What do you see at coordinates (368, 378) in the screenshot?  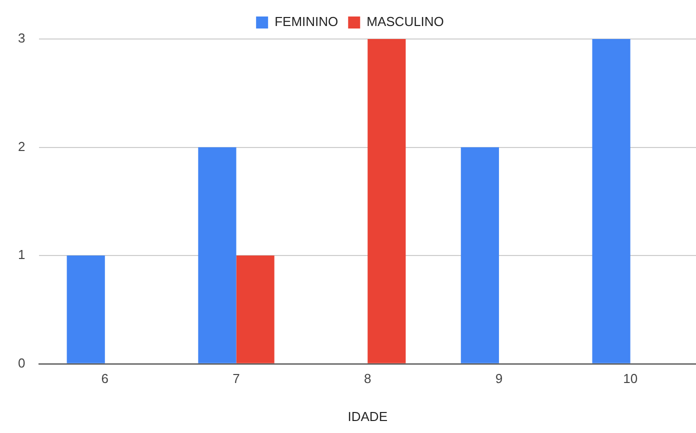 I see `x-tick-label: 8` at bounding box center [368, 378].